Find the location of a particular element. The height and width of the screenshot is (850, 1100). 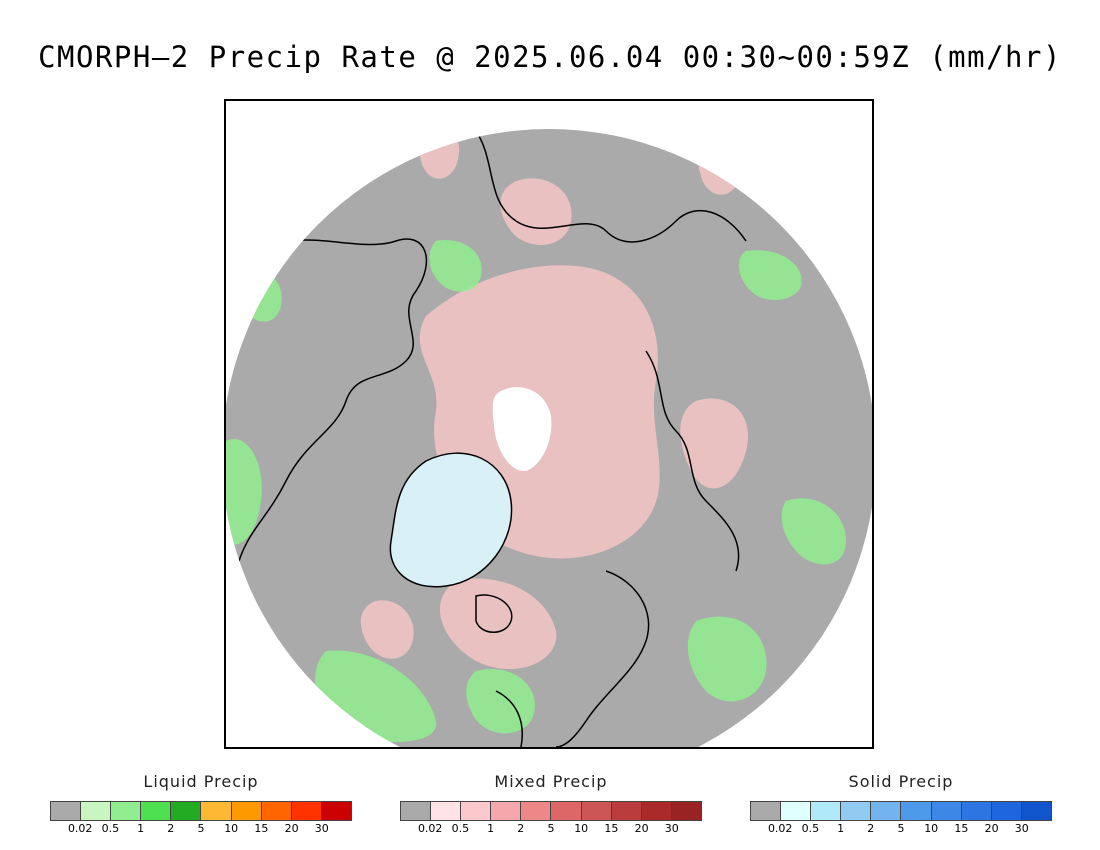

legend-title: Liquid Precip is located at coordinates (201, 781).